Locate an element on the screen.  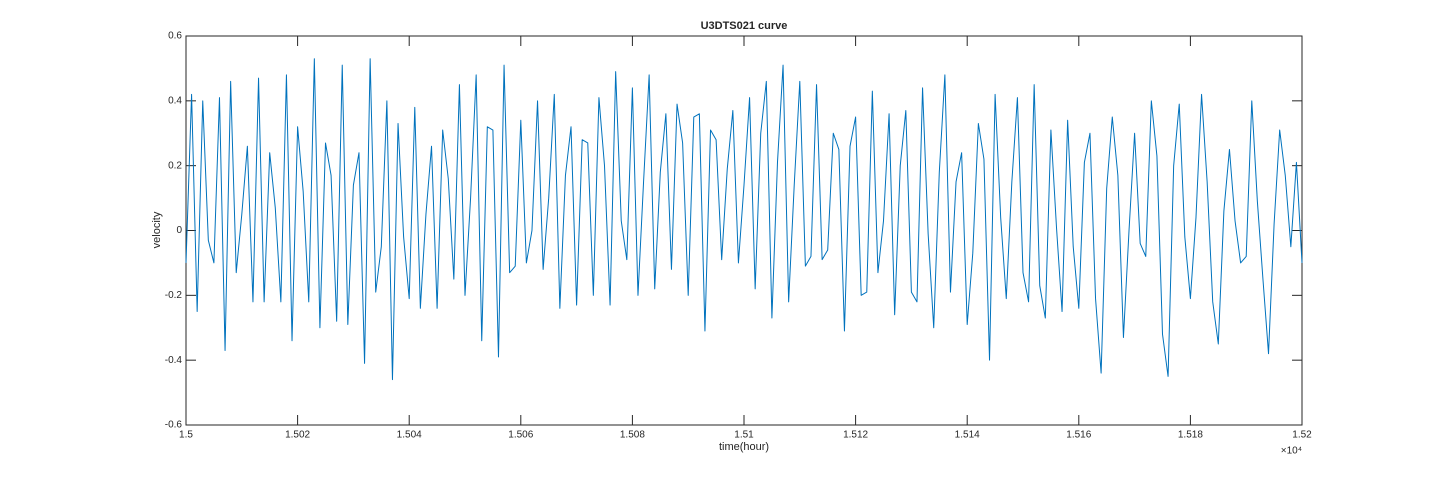
y-tick-label: -0.2 is located at coordinates (174, 295).